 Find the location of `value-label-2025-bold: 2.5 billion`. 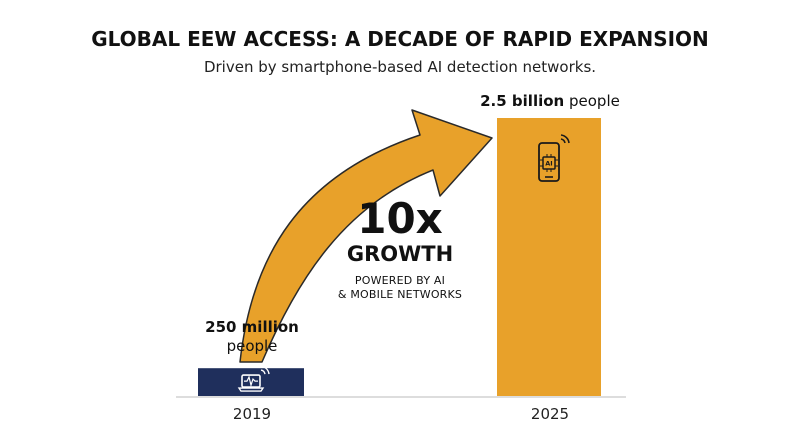

value-label-2025-bold: 2.5 billion is located at coordinates (522, 101).